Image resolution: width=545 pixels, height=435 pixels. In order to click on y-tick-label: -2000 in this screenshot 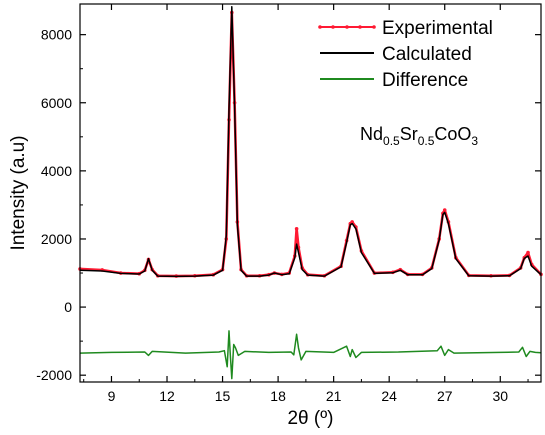, I will do `click(54, 375)`.